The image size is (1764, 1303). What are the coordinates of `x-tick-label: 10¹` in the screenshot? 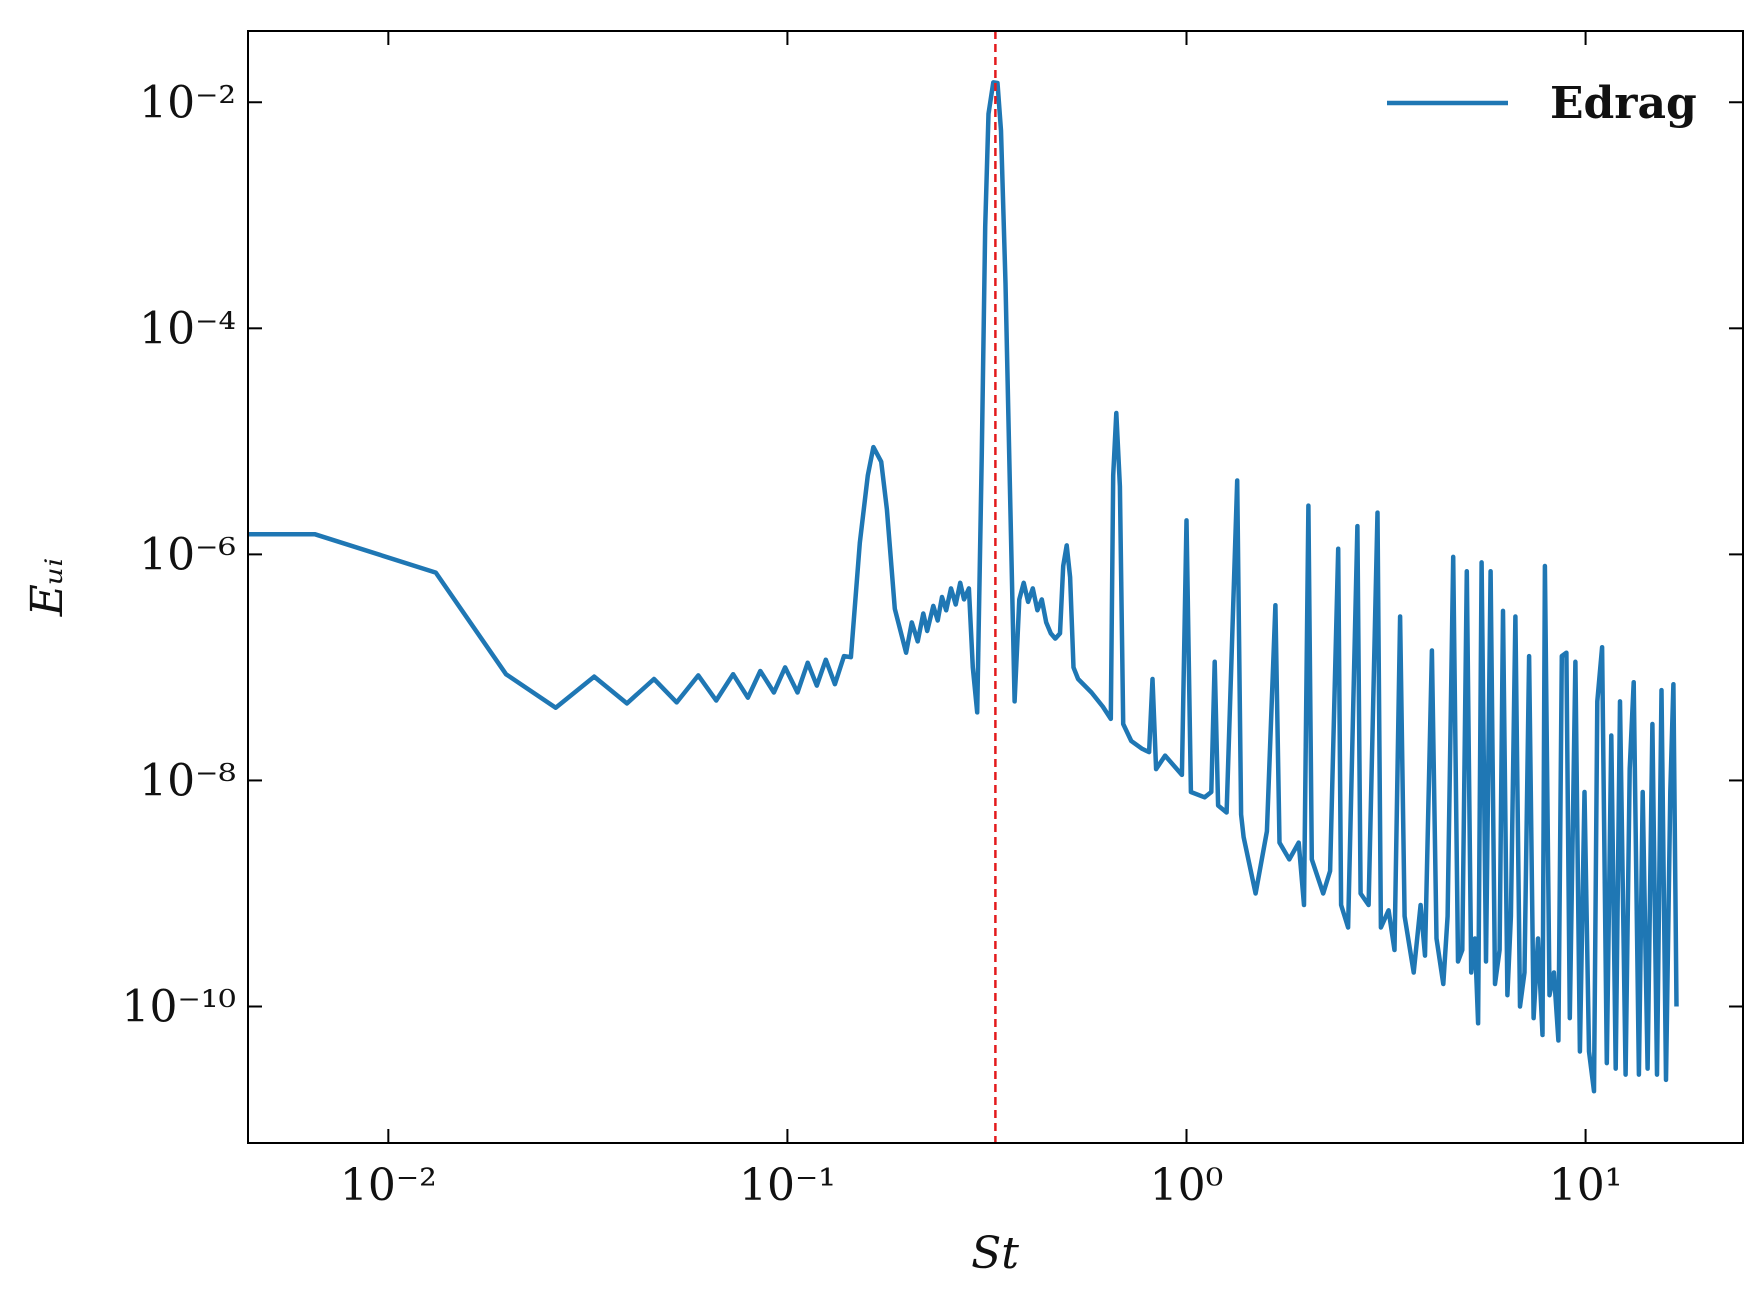 It's located at (1586, 1185).